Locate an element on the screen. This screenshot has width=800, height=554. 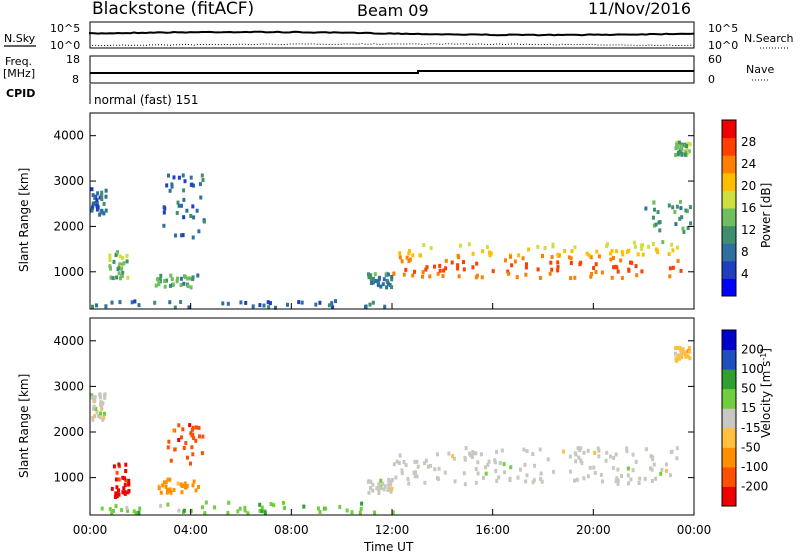
velocity-y-label: Slant Range [km] is located at coordinates (24, 426).